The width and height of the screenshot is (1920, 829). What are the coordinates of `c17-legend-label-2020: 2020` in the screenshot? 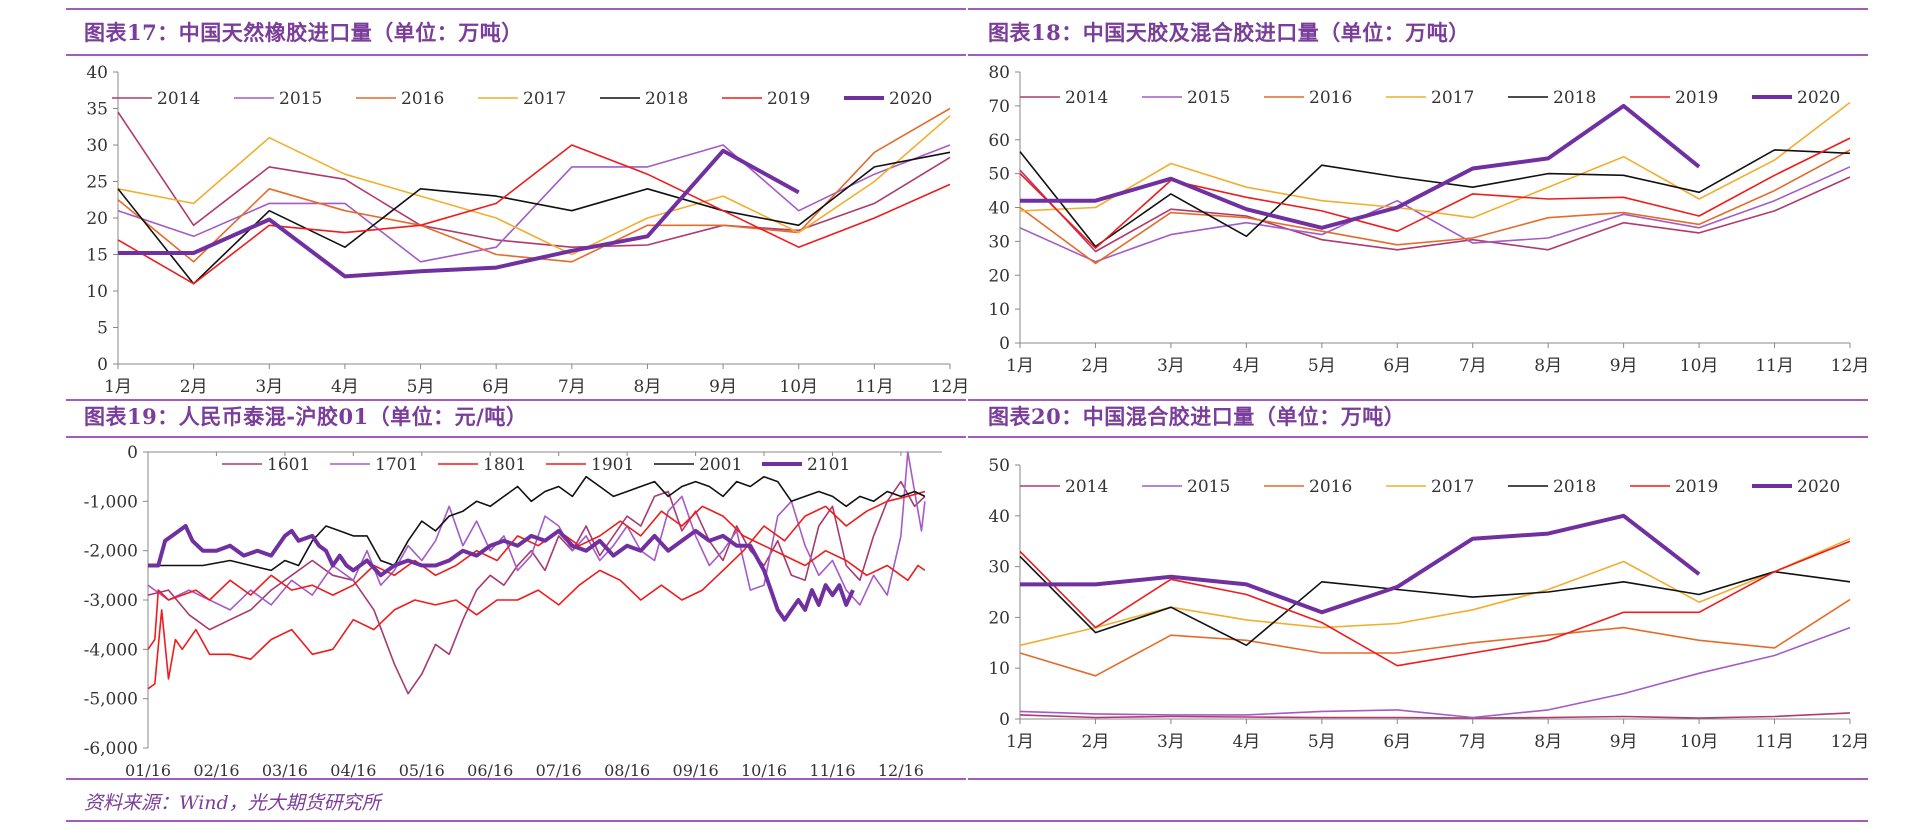 It's located at (910, 99).